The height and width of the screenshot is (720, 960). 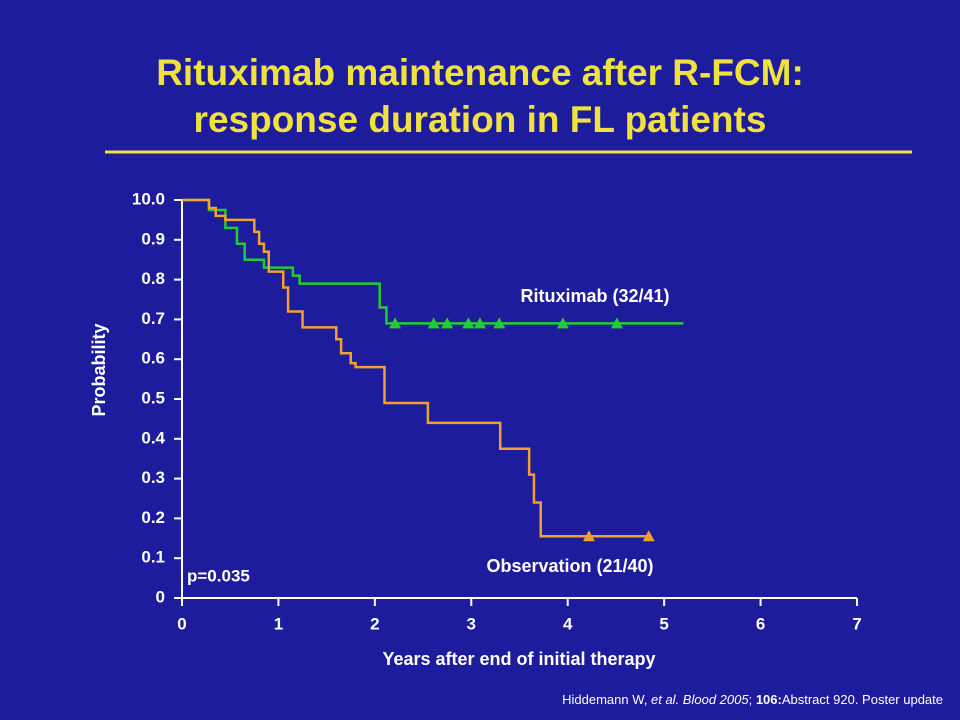 I want to click on y-axis-label: Probability, so click(x=99, y=369).